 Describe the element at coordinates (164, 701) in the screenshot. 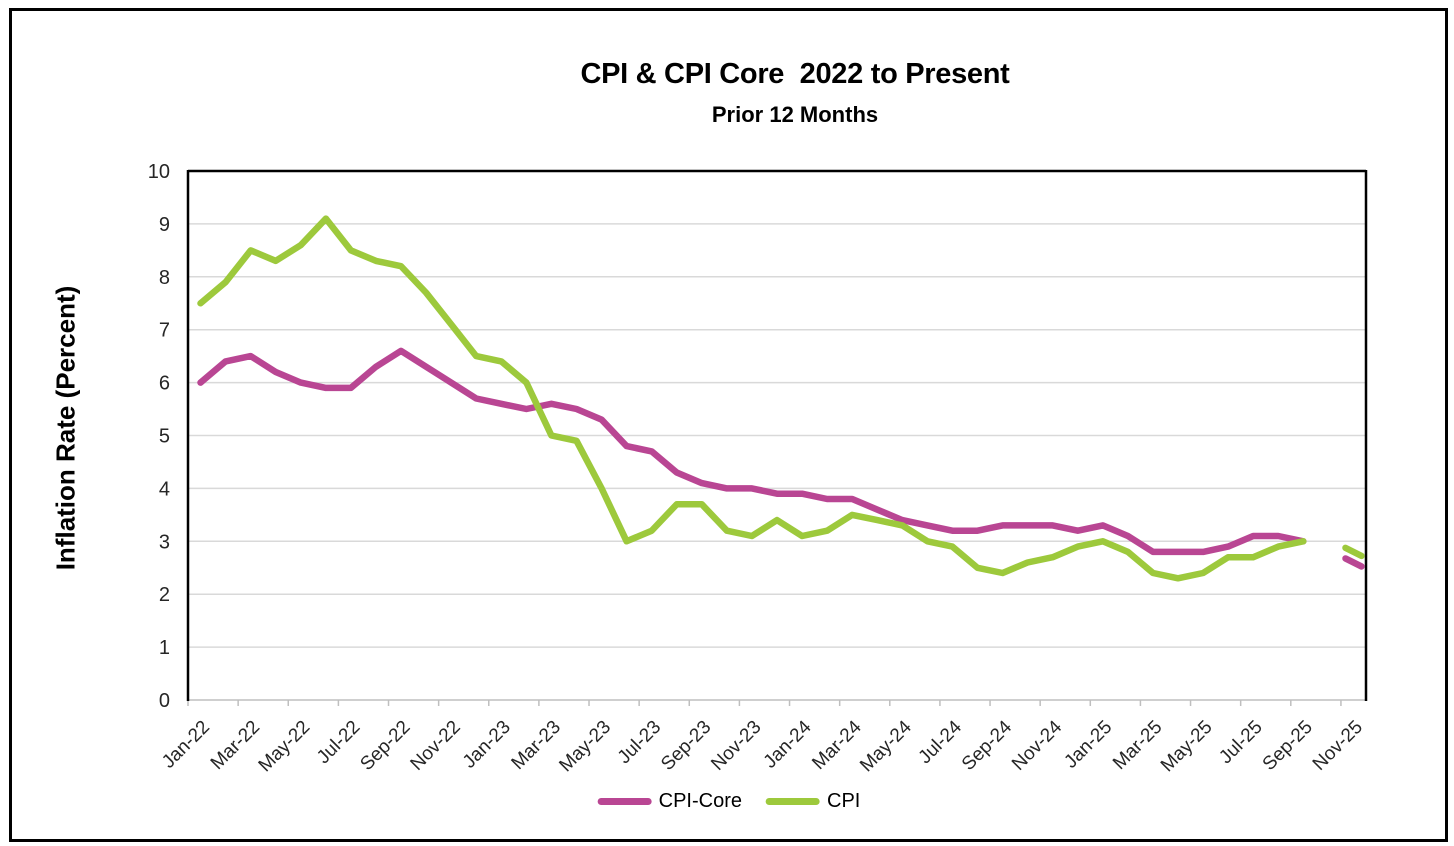

I see `y-tick-label: 0` at that location.